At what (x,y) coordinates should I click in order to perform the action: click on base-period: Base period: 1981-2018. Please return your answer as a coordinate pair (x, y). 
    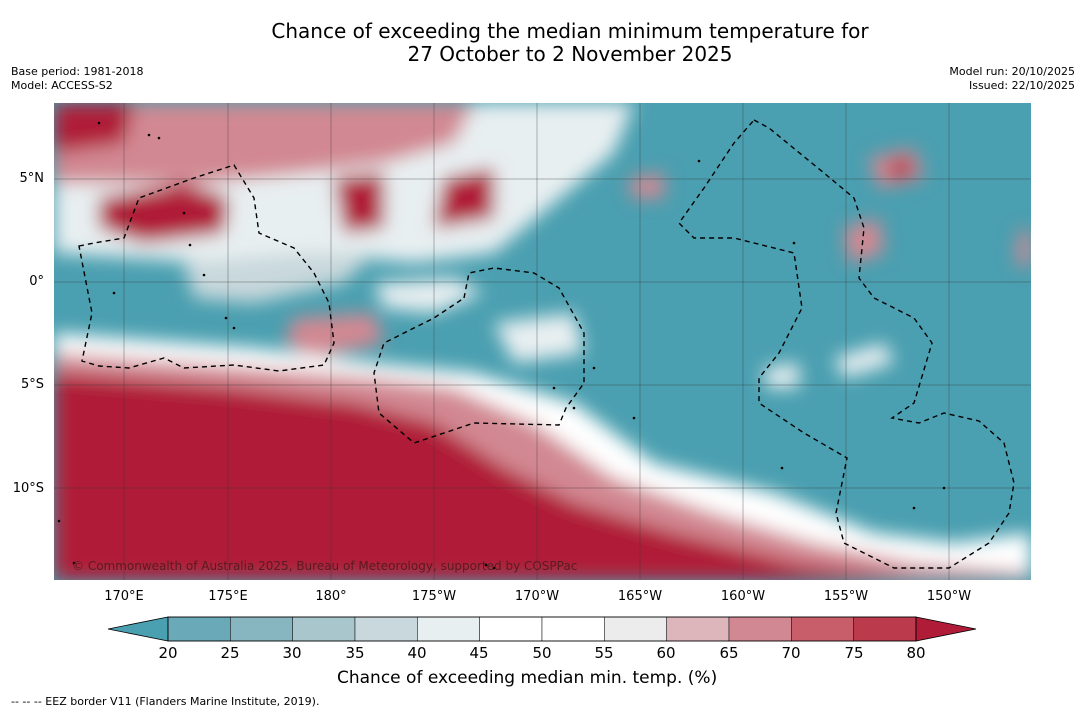
    Looking at the image, I should click on (77, 71).